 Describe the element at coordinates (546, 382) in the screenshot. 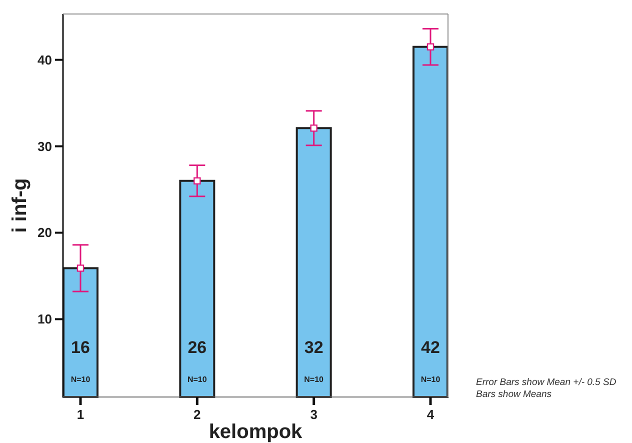

I see `text: Error Bars show Mean +/- 0.5 SD` at that location.